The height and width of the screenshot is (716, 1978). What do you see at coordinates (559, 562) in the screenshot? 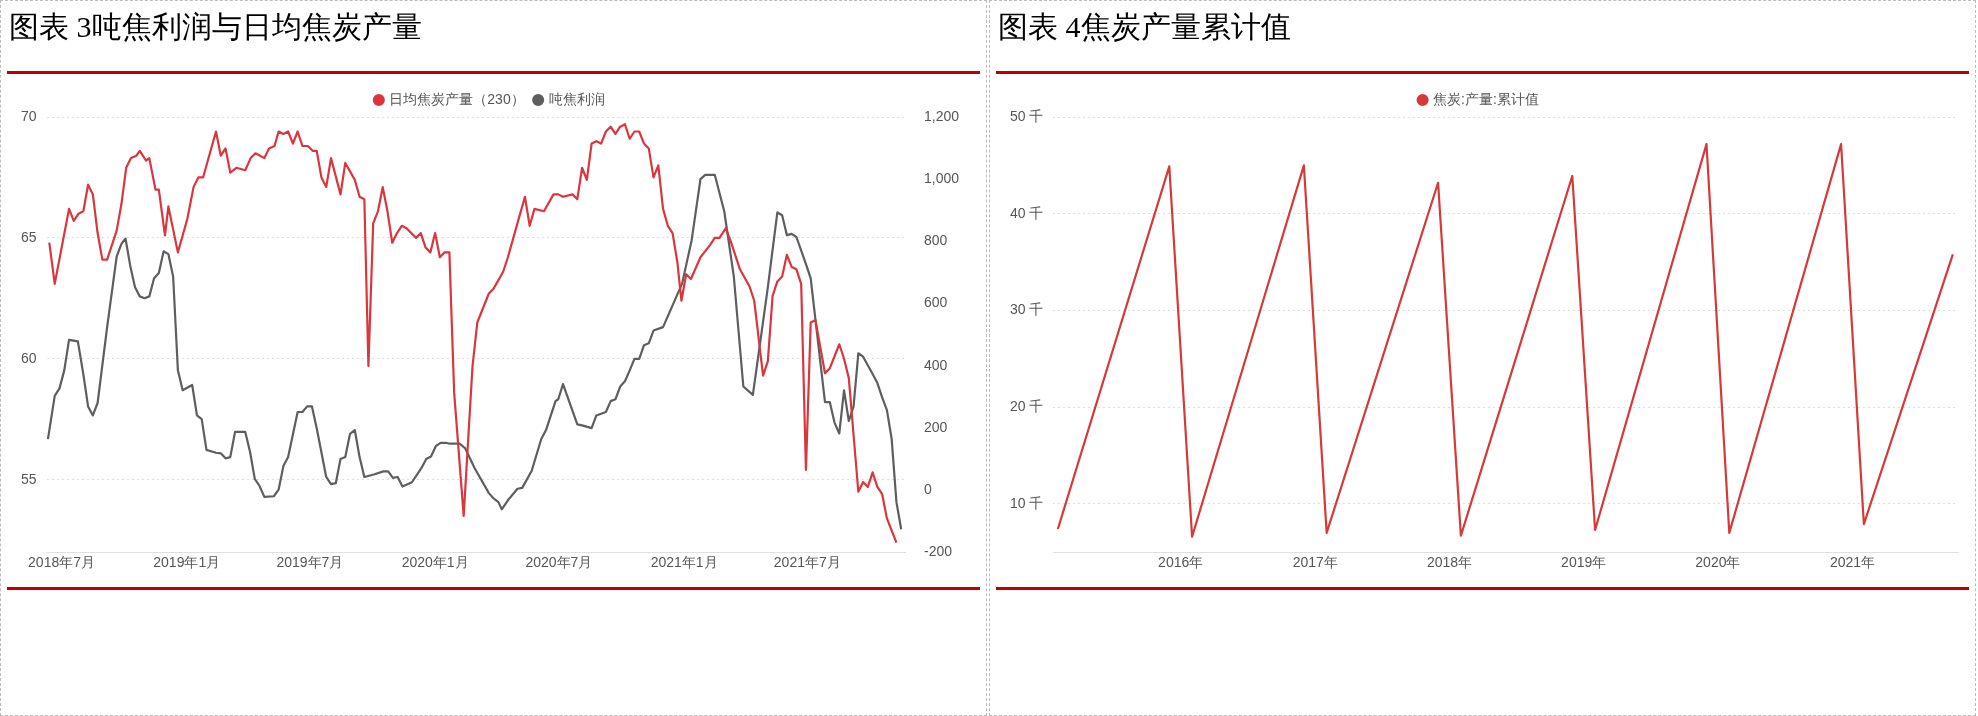
I see `x-tick-label: 2020年7月` at bounding box center [559, 562].